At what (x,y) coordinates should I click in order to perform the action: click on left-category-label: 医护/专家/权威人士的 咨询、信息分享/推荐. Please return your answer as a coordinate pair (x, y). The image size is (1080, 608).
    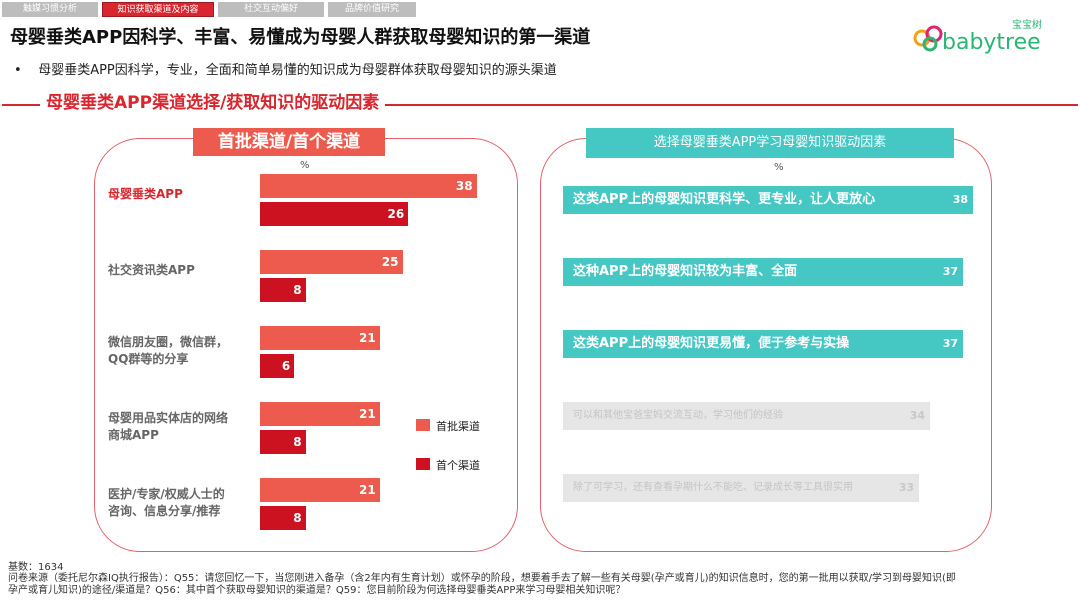
    Looking at the image, I should click on (183, 503).